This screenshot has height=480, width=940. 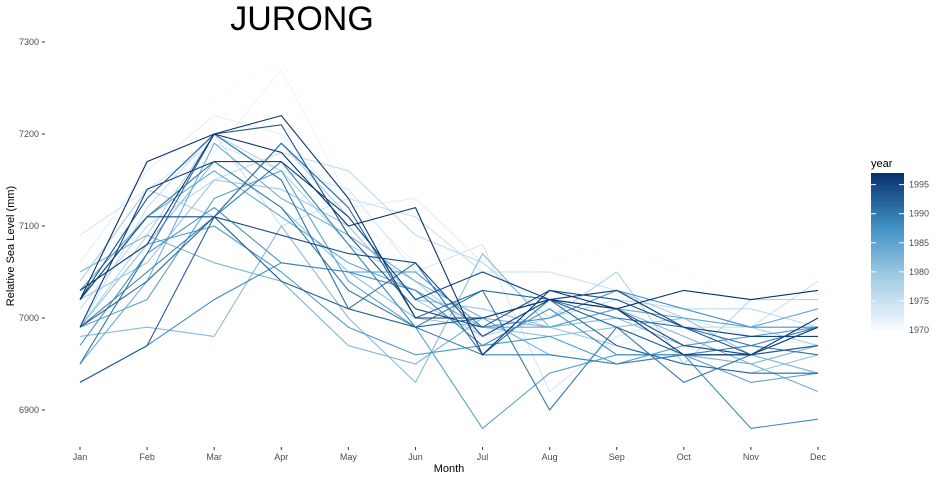 I want to click on x-axis-title: Month, so click(x=449, y=469).